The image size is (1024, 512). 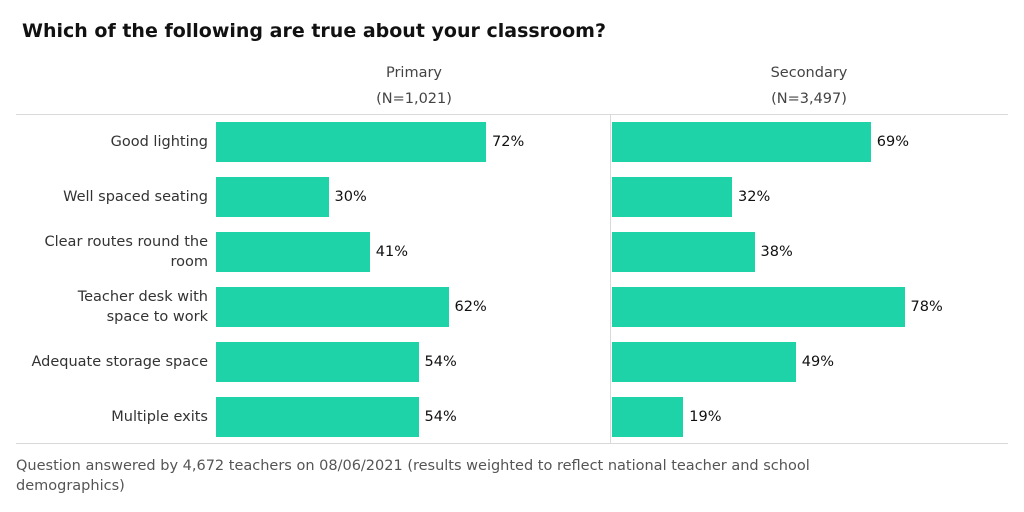 I want to click on category-label: Multiple exits, so click(x=108, y=417).